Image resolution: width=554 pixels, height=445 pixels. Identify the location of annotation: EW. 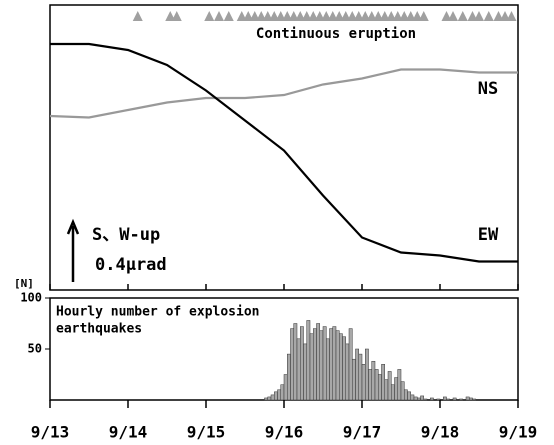
(488, 235).